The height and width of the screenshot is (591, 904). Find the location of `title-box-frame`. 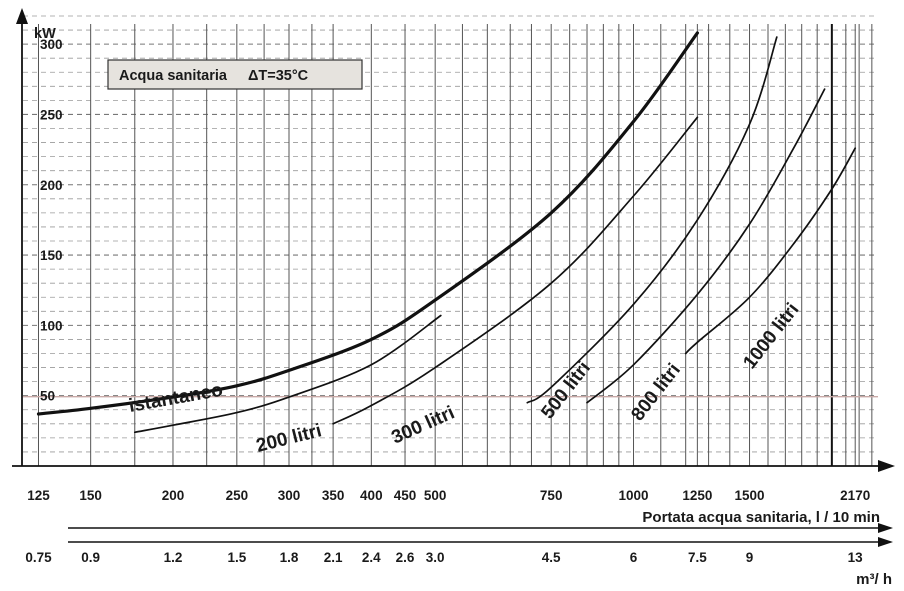

title-box-frame is located at coordinates (235, 74).